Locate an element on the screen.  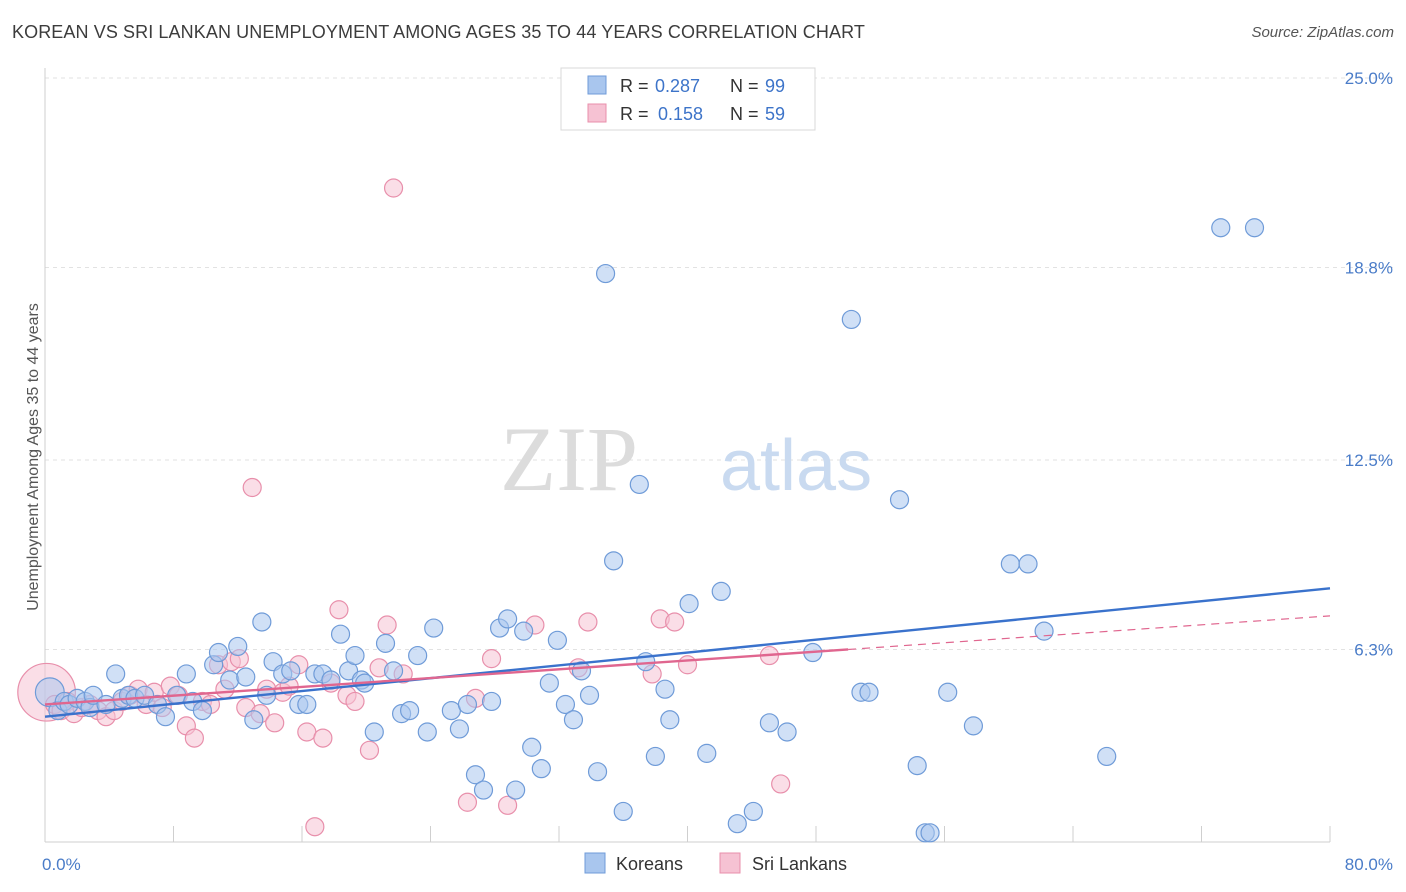
trend-lines is located at coordinates (687, 652).